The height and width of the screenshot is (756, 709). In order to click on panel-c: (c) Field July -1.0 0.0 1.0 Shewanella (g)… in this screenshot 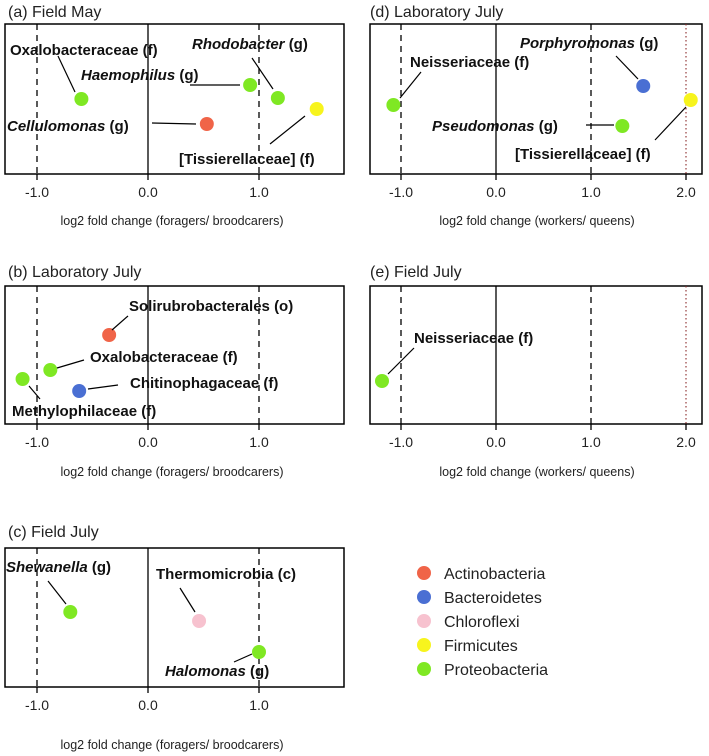, I will do `click(174, 638)`.